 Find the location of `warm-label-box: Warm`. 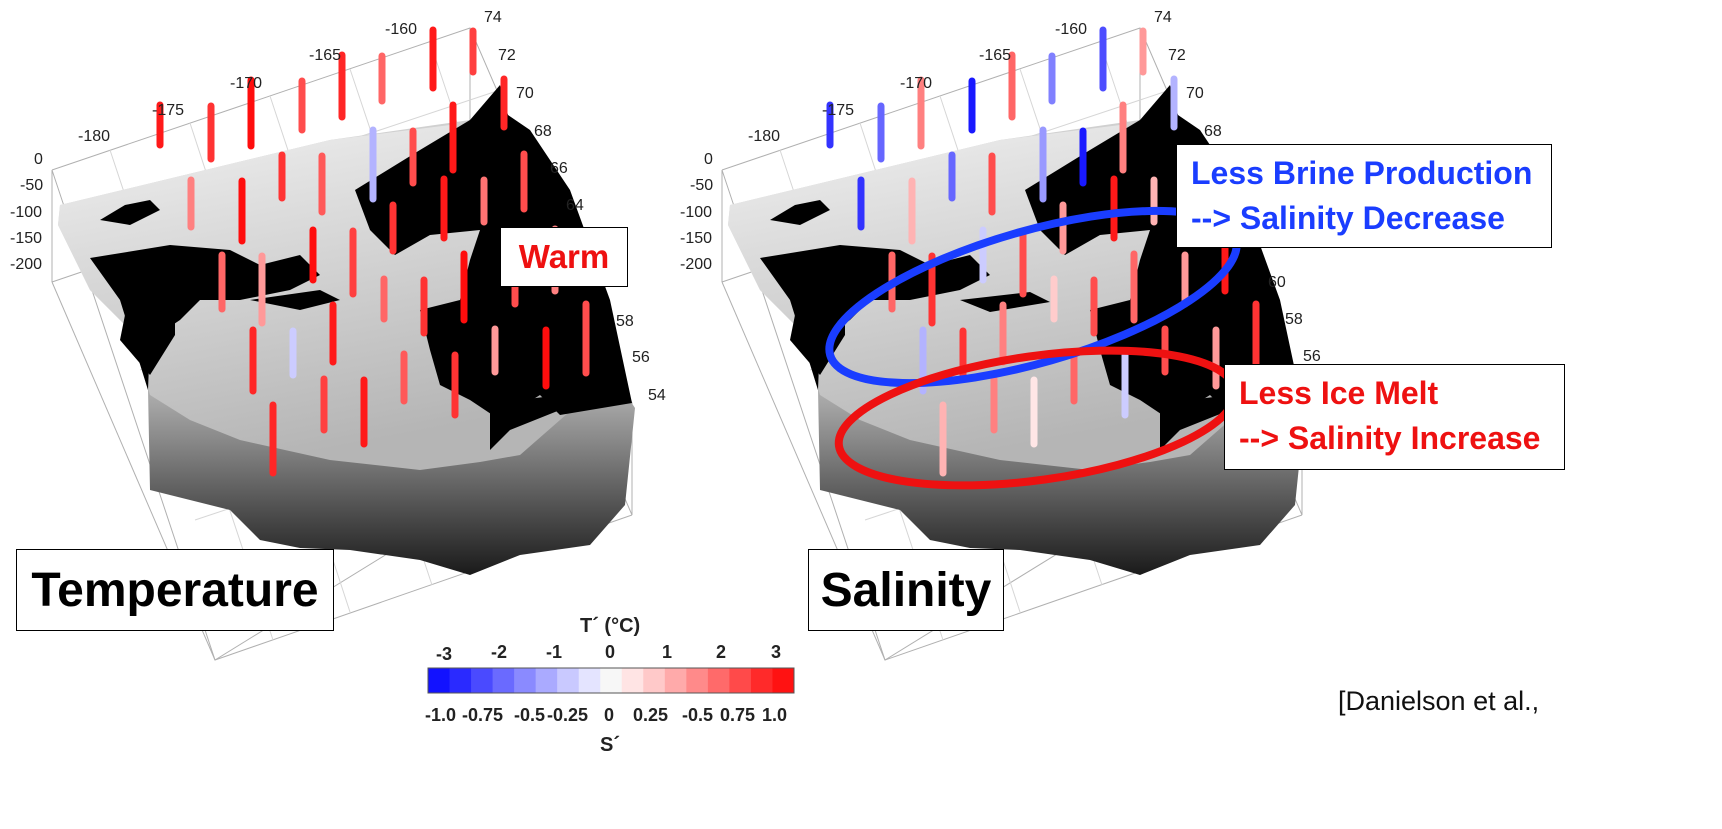

warm-label-box: Warm is located at coordinates (564, 257).